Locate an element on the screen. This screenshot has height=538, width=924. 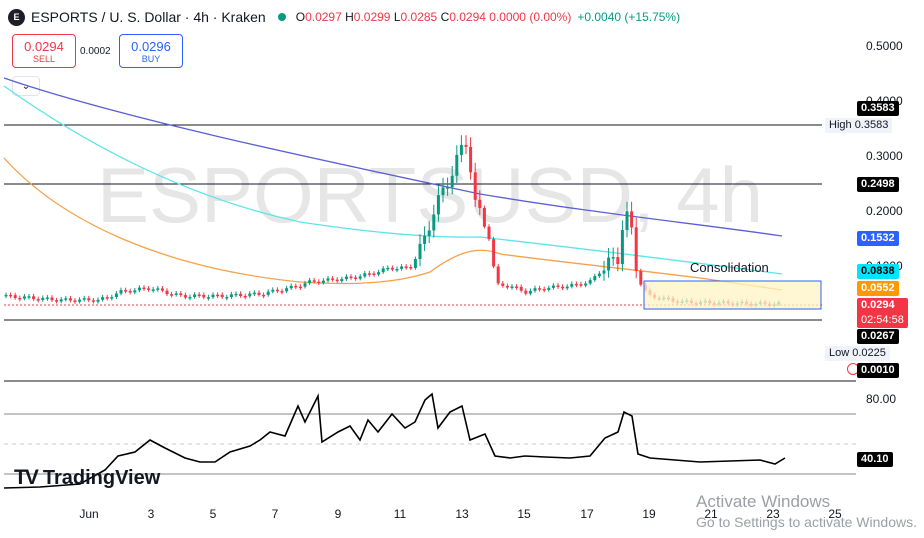
time-axis: Jun 3 5 7 9 11 13 15 17 19 21 23 25 is located at coordinates (460, 514).